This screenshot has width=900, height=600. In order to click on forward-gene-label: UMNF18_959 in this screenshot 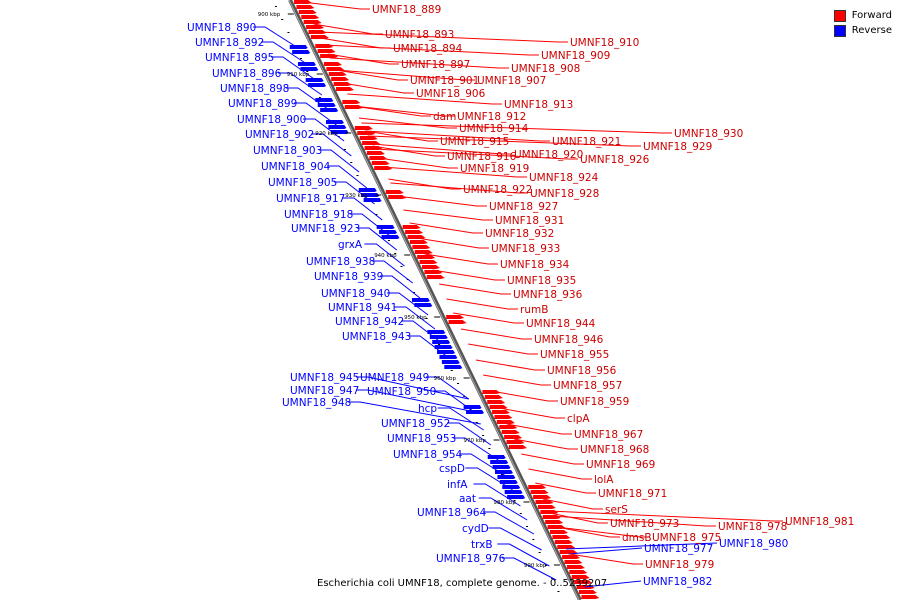, I will do `click(594, 402)`.